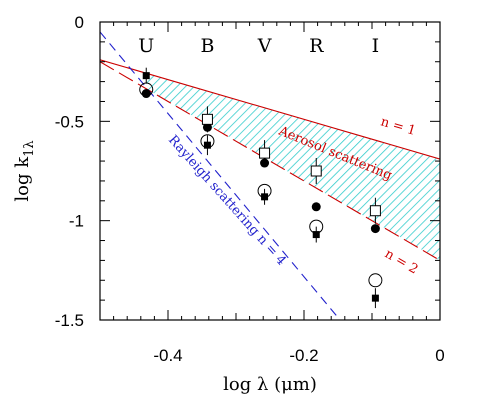 The image size is (491, 418). I want to click on band-label-R: R, so click(316, 46).